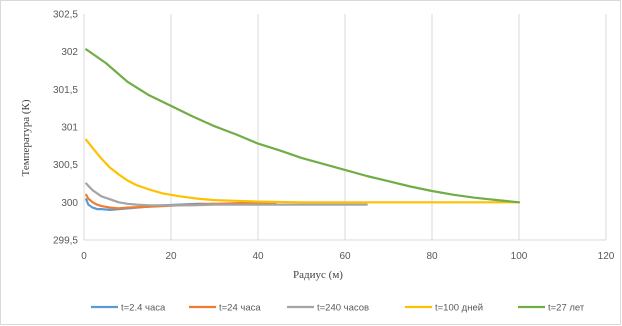 Image resolution: width=622 pixels, height=326 pixels. I want to click on x-tick-labels: 0 20 40 60 80 100 120, so click(348, 256).